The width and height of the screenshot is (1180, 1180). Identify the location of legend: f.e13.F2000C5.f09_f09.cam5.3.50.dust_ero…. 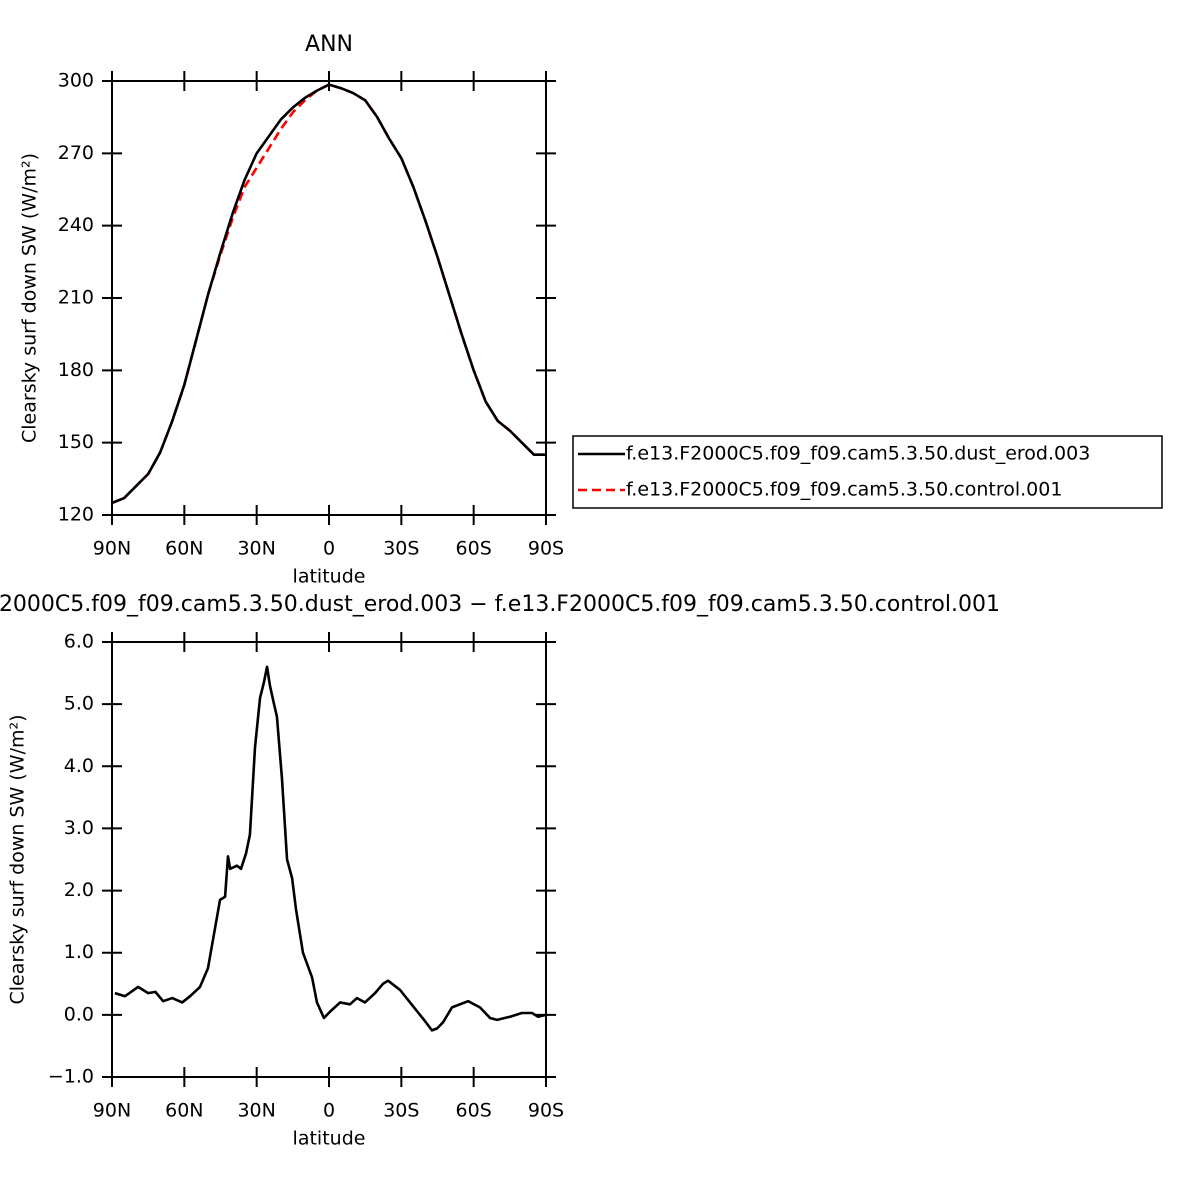
(867, 472).